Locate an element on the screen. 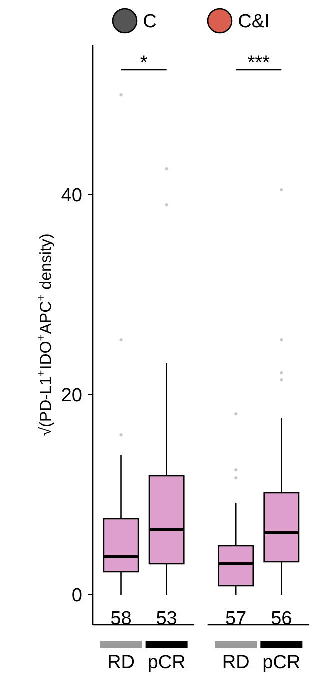  y-tick-label: 40 is located at coordinates (72, 195).